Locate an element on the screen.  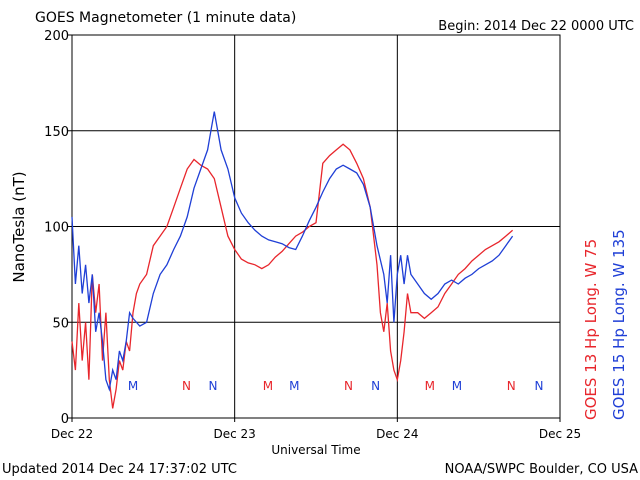
y-tick-label: 50 is located at coordinates (60, 323).